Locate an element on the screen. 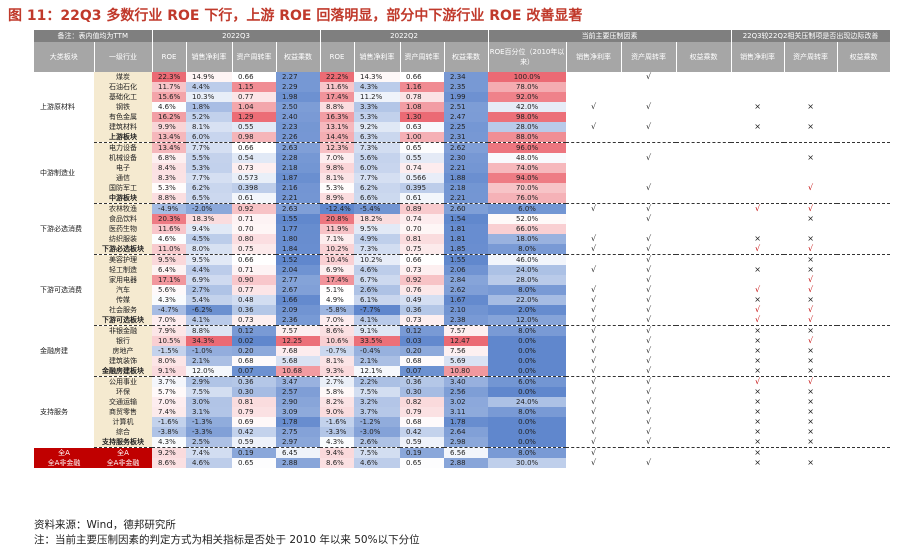  q2-value-cell: 7.0% is located at coordinates (337, 158).